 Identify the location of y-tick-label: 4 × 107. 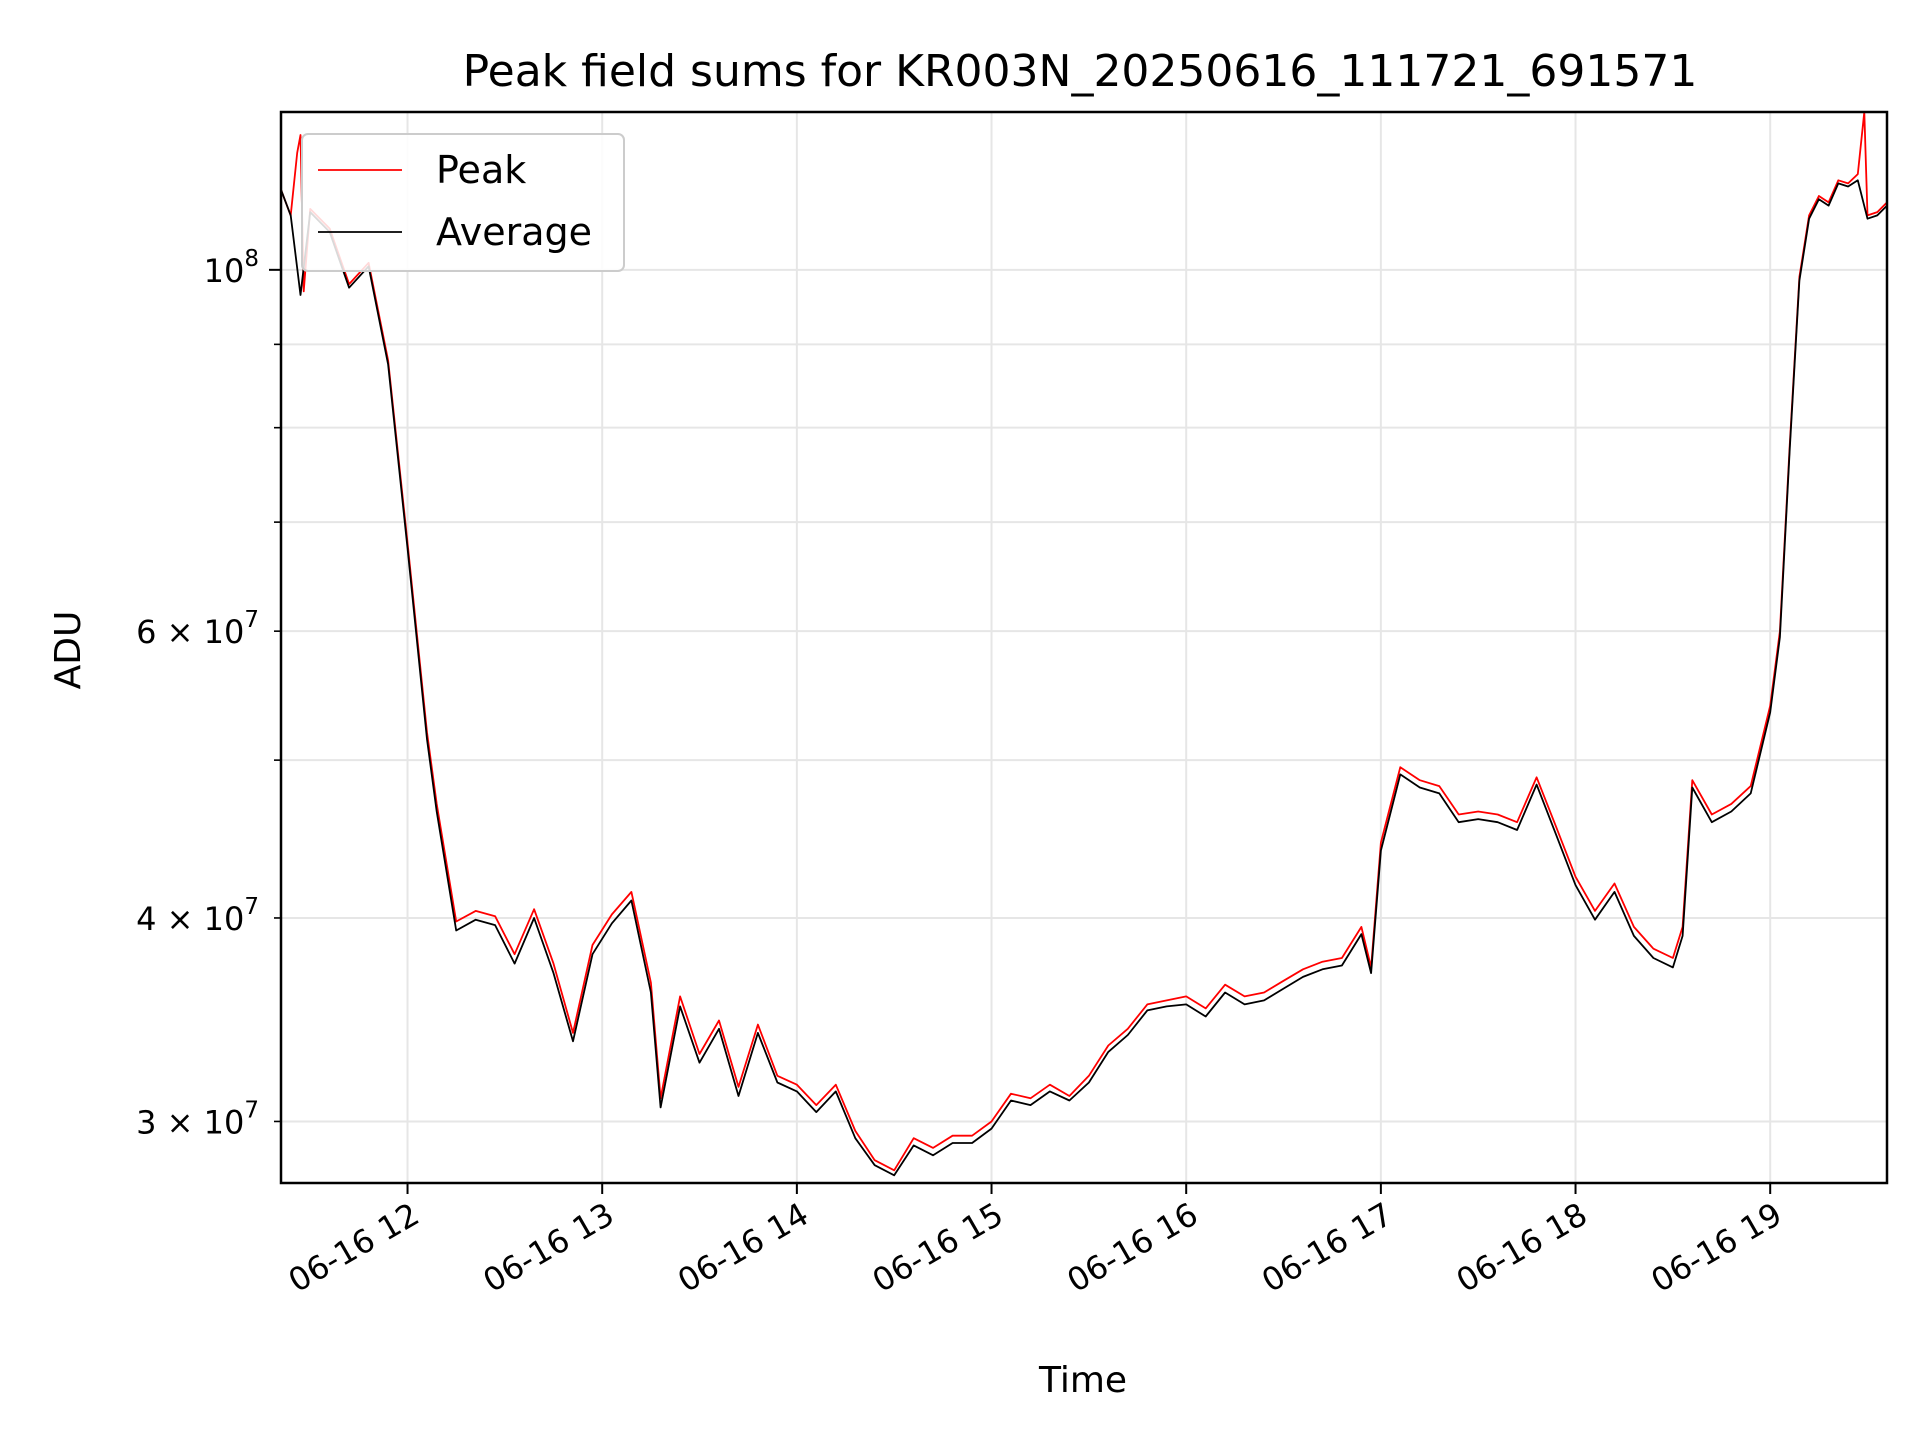
(197, 916).